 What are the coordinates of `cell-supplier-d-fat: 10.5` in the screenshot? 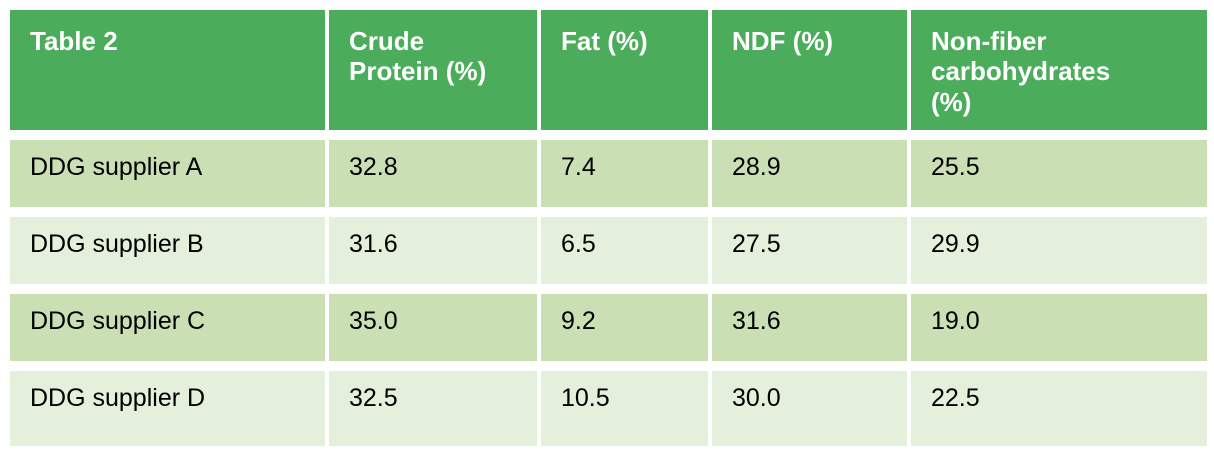 It's located at (624, 408).